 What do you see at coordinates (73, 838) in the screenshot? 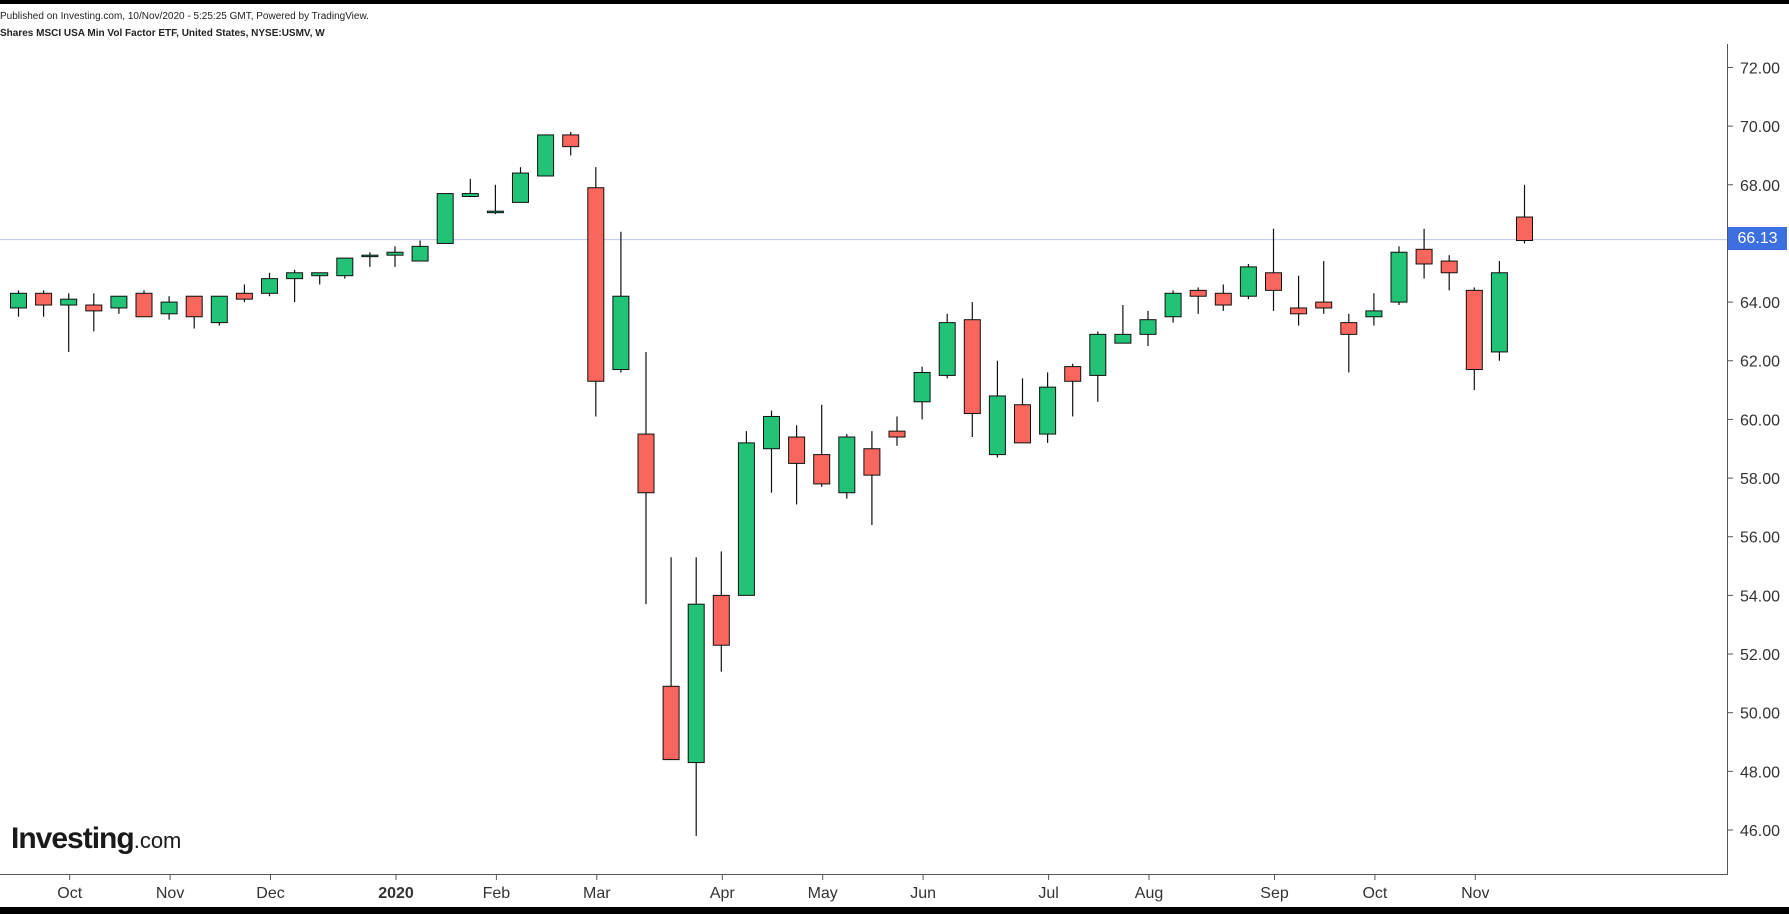
I see `logo-brand: Investing` at bounding box center [73, 838].